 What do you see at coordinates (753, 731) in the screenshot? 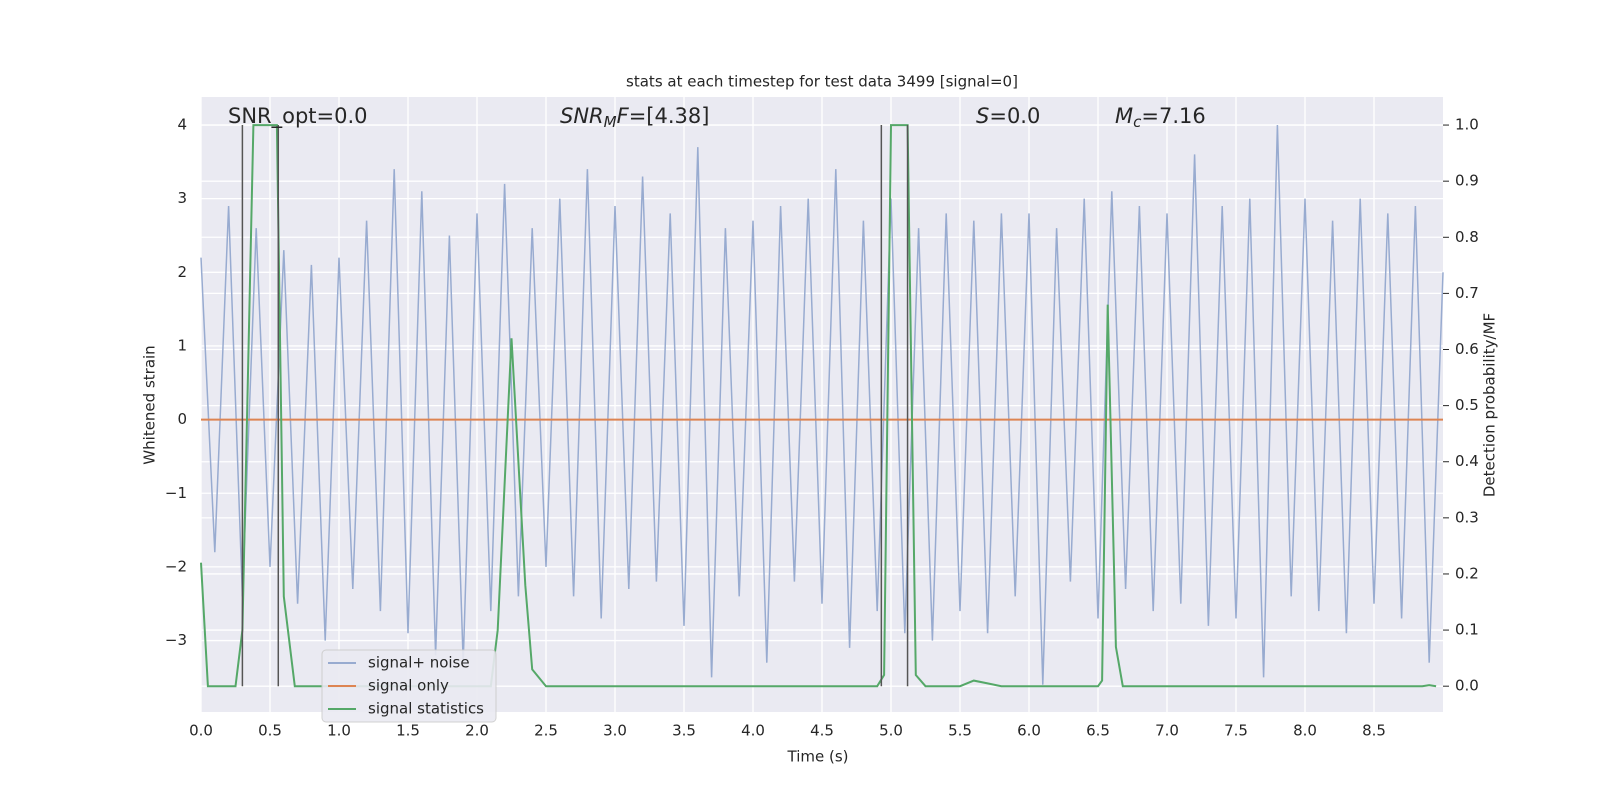
I see `x-tick-label: 4.0` at bounding box center [753, 731].